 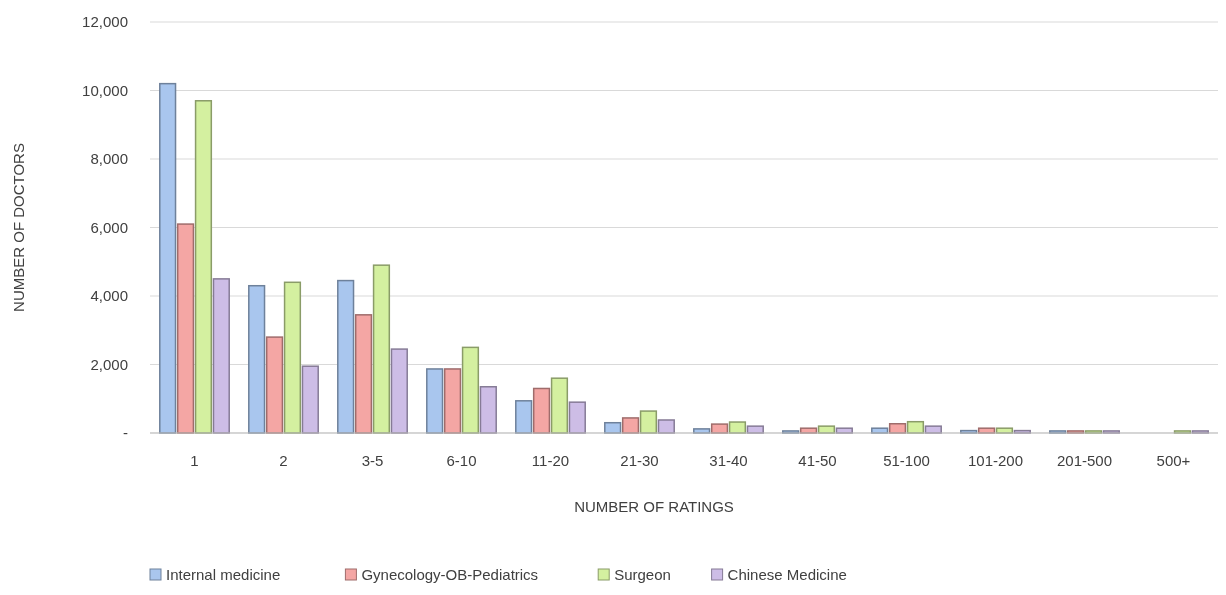 I want to click on y-axis-title: NUMBER OF DOCTORS, so click(x=18, y=227).